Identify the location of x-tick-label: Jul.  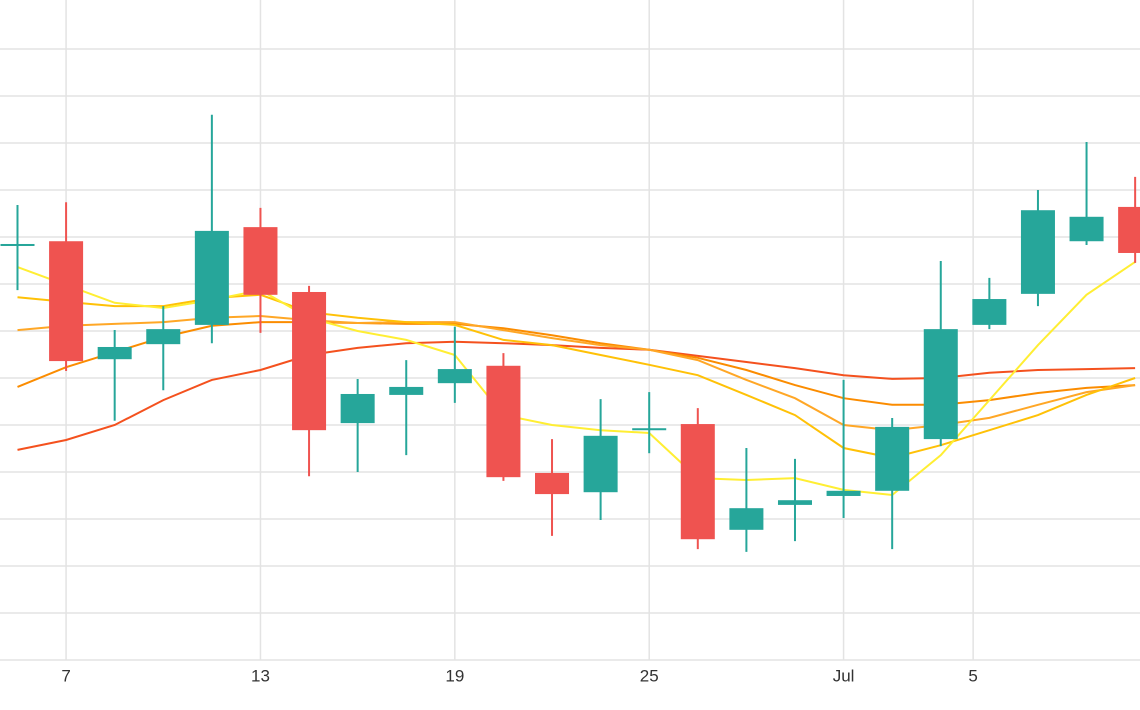
(844, 675).